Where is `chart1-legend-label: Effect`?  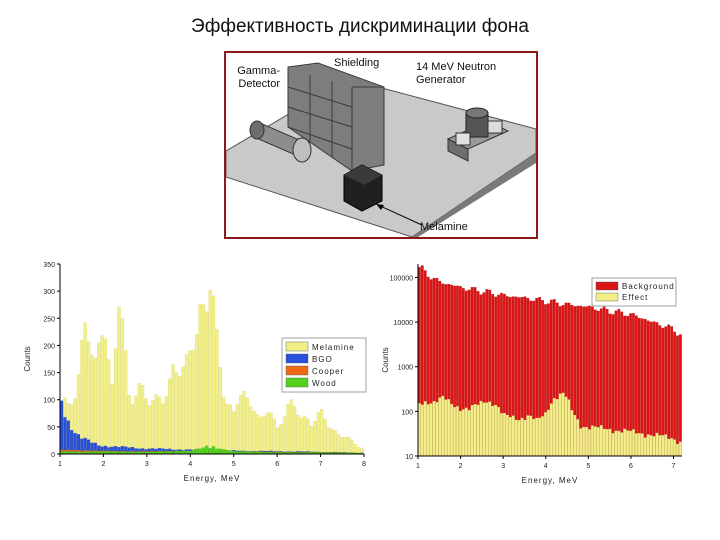 chart1-legend-label: Effect is located at coordinates (635, 297).